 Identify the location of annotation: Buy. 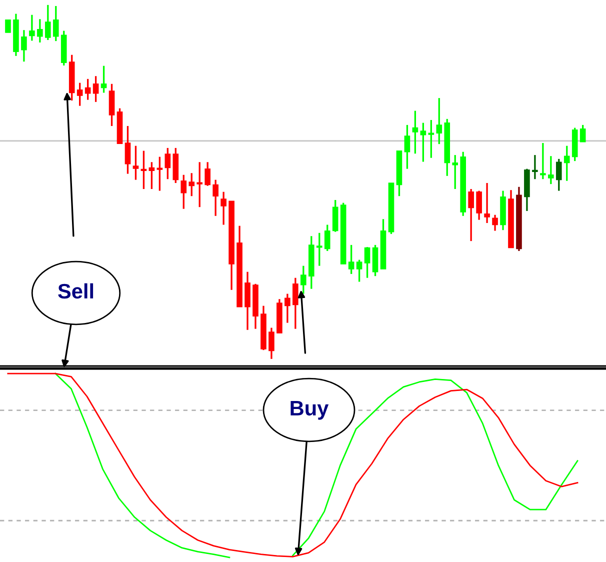
(309, 410).